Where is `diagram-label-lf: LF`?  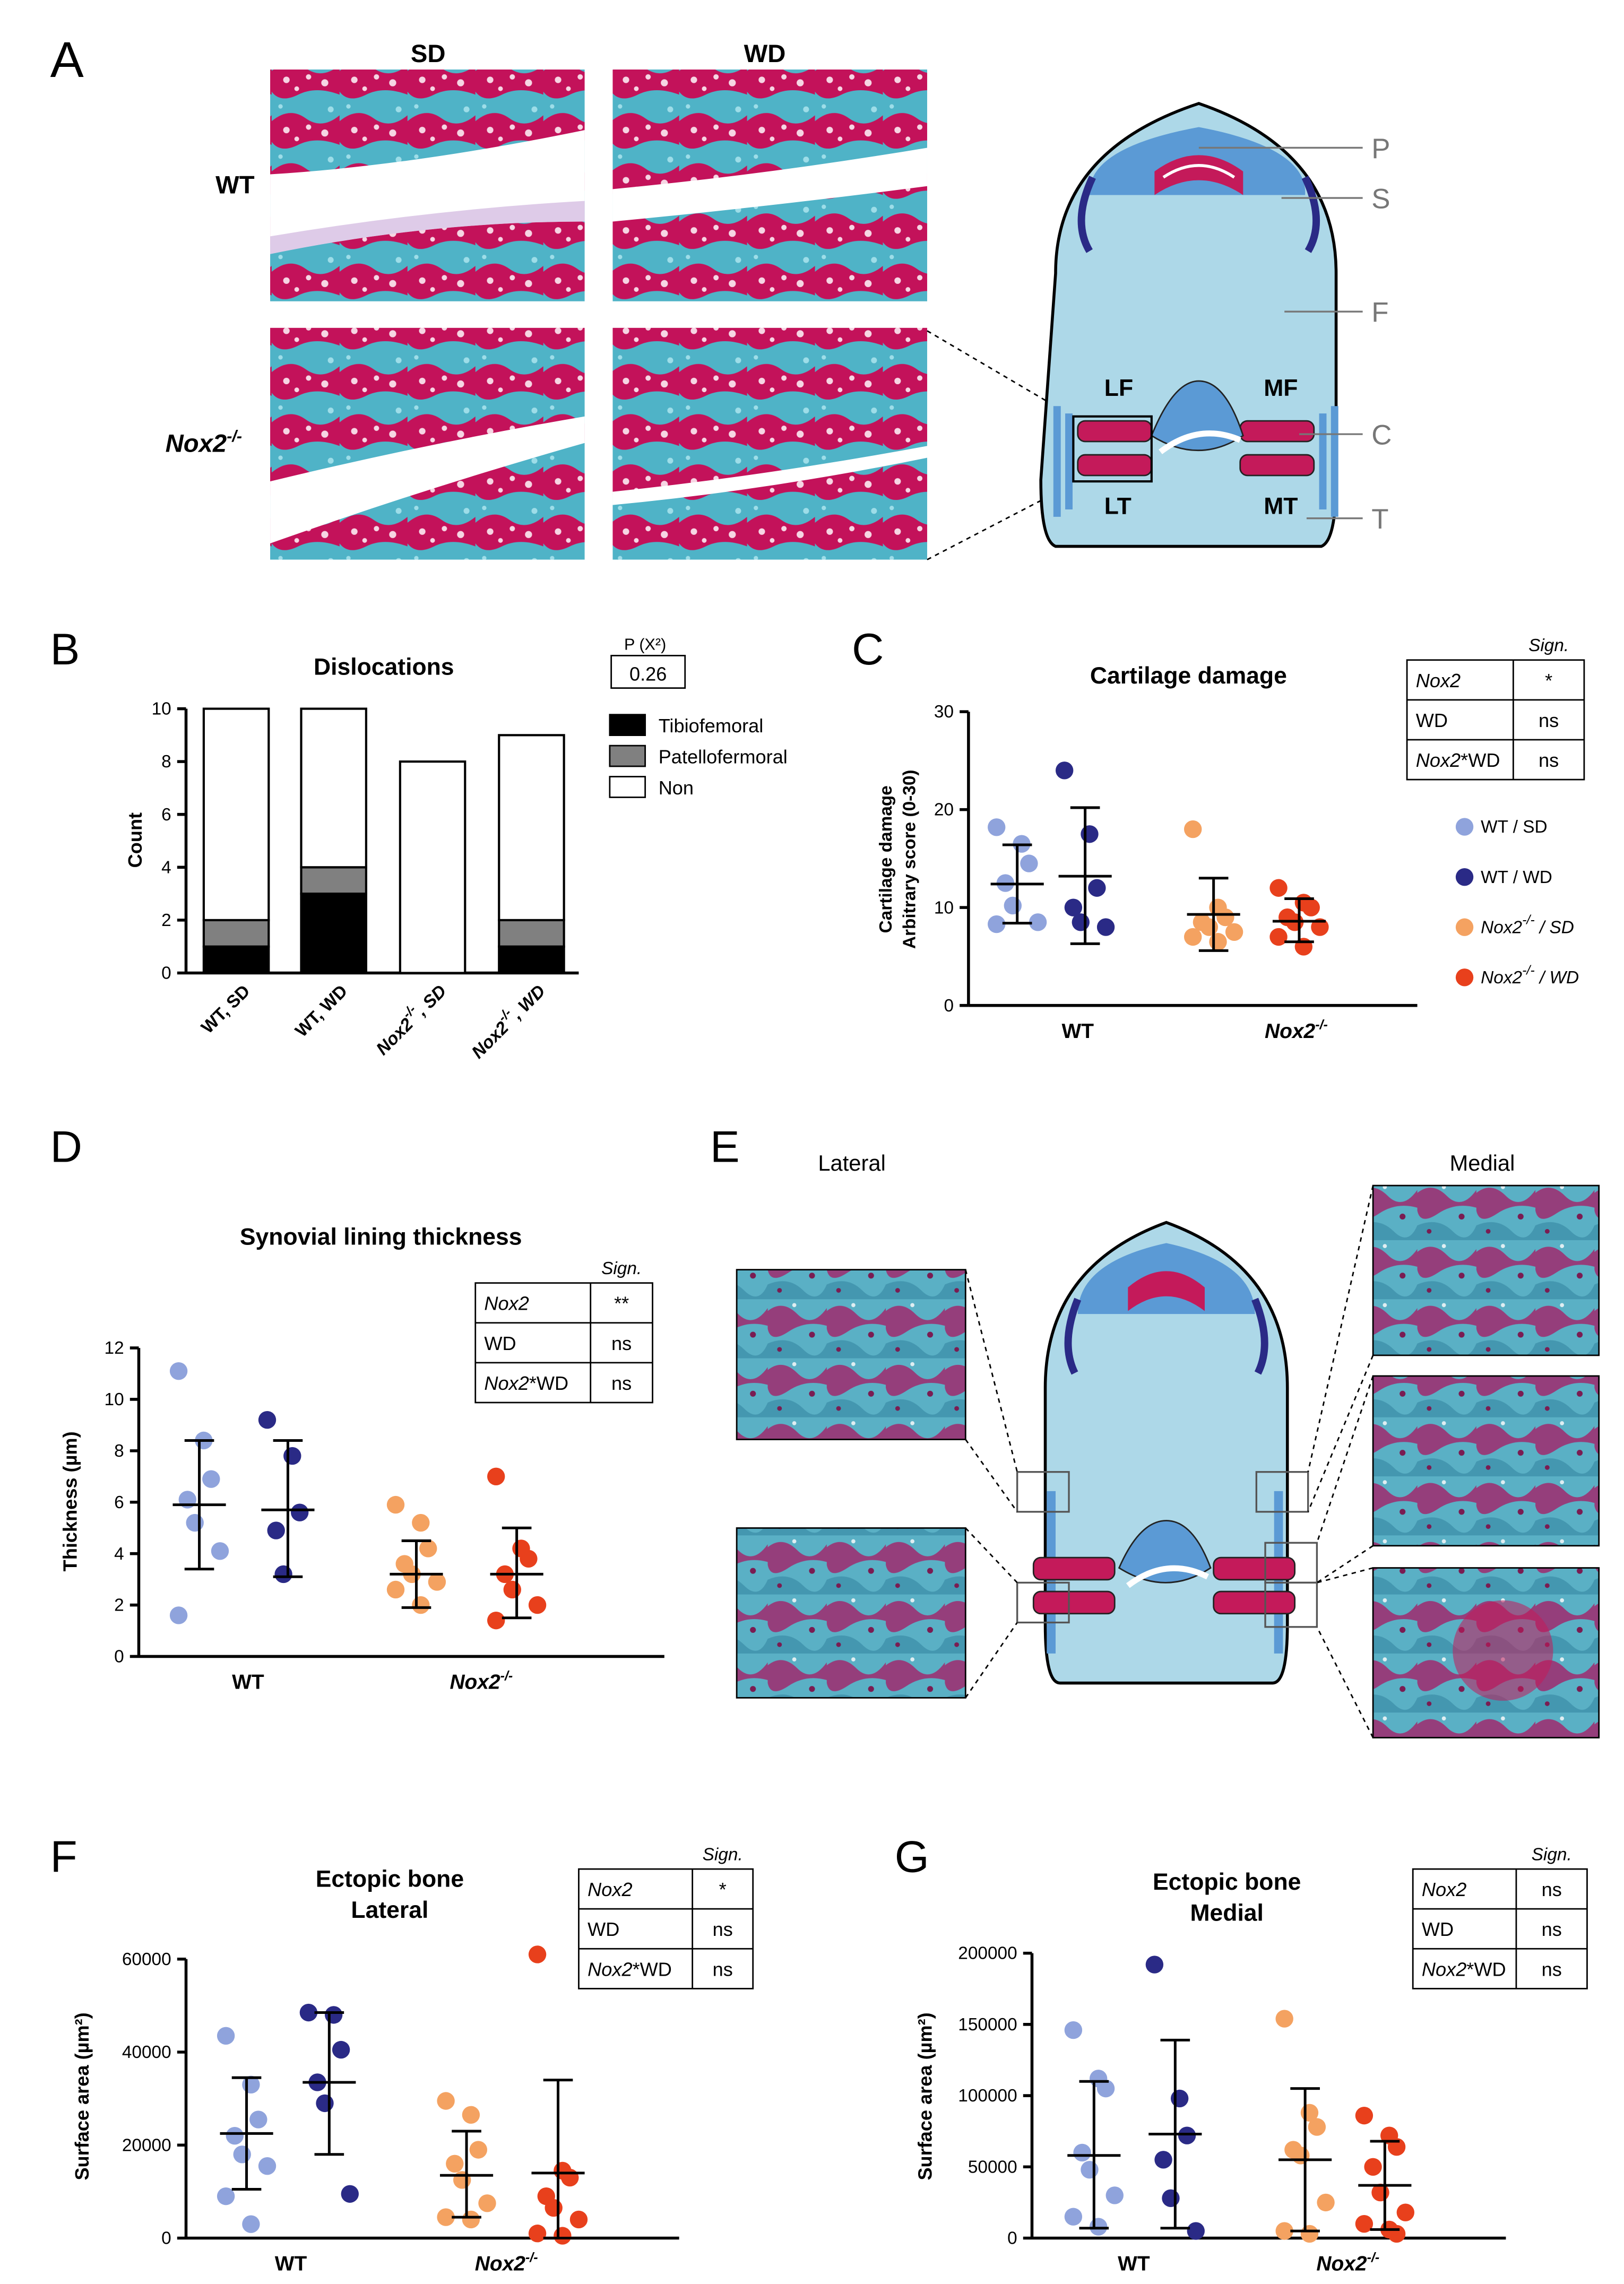 diagram-label-lf: LF is located at coordinates (1118, 388).